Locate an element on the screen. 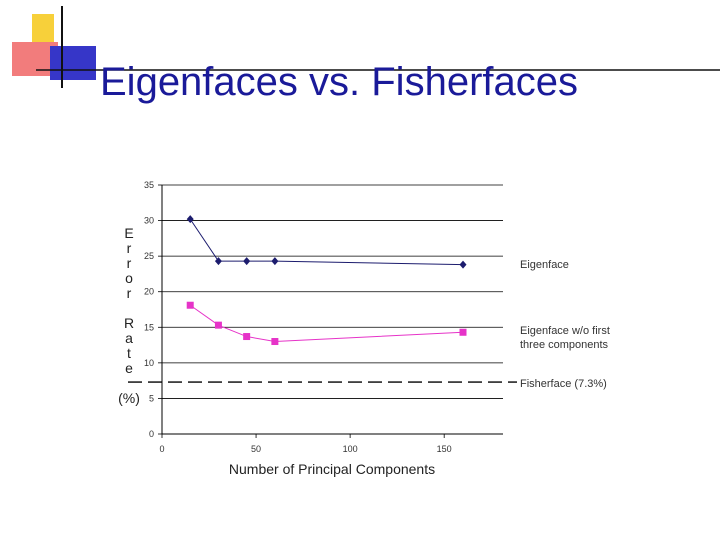 This screenshot has height=540, width=720. y-tick-label: 35 is located at coordinates (149, 185).